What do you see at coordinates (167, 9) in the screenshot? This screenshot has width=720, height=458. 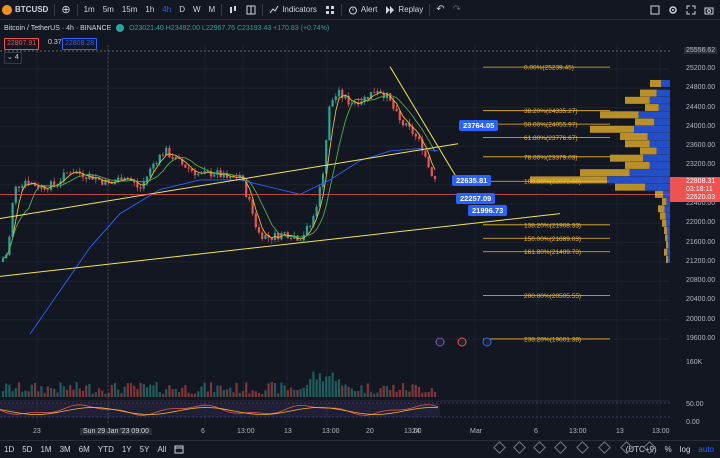 I see `interval-4h: 4h` at bounding box center [167, 9].